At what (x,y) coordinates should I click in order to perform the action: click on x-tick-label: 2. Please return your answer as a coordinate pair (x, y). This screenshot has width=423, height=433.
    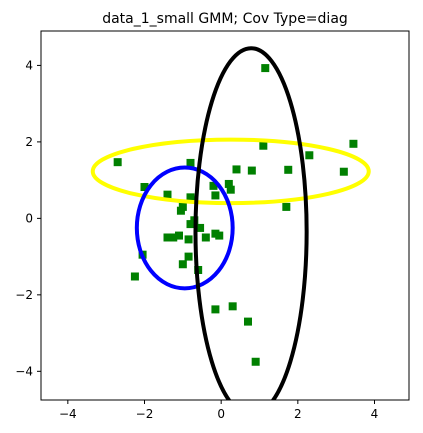
    Looking at the image, I should click on (298, 414).